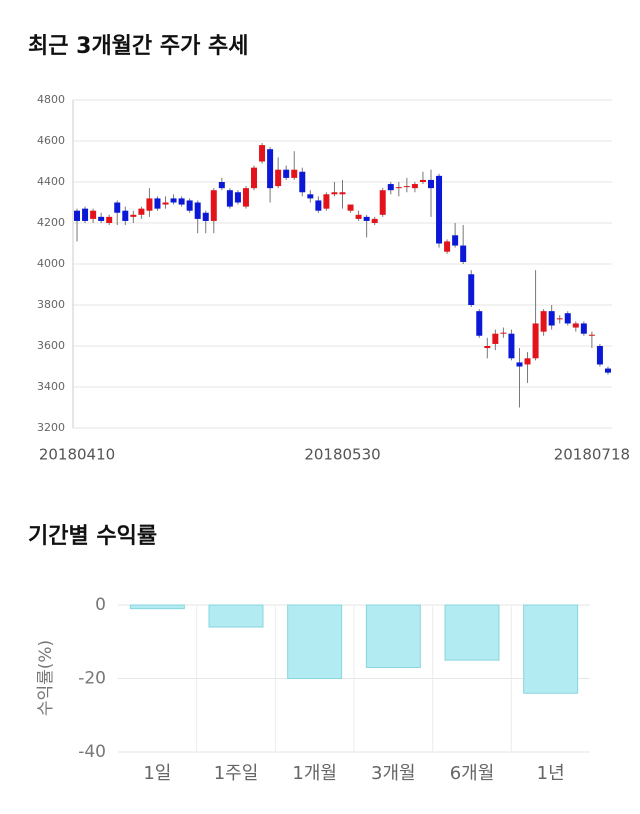 The width and height of the screenshot is (640, 814). Describe the element at coordinates (592, 455) in the screenshot. I see `x-tick-label: 20180718` at that location.